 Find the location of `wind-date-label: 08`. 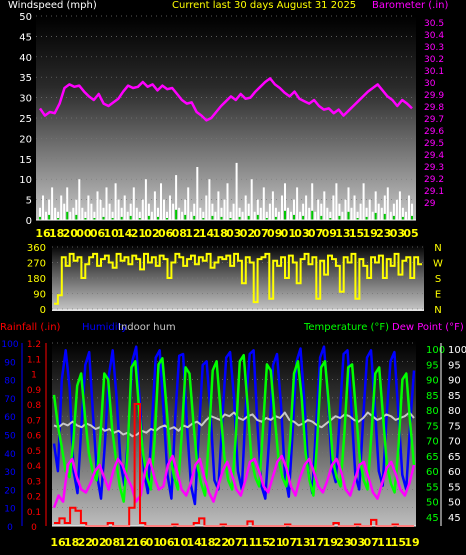

wind-date-label: 08 is located at coordinates (179, 233).